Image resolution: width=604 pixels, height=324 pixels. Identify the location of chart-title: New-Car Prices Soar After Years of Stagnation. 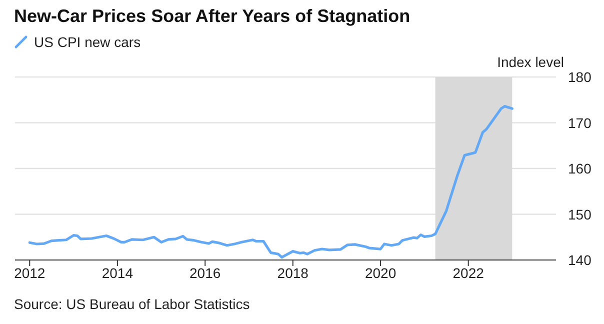
(212, 16).